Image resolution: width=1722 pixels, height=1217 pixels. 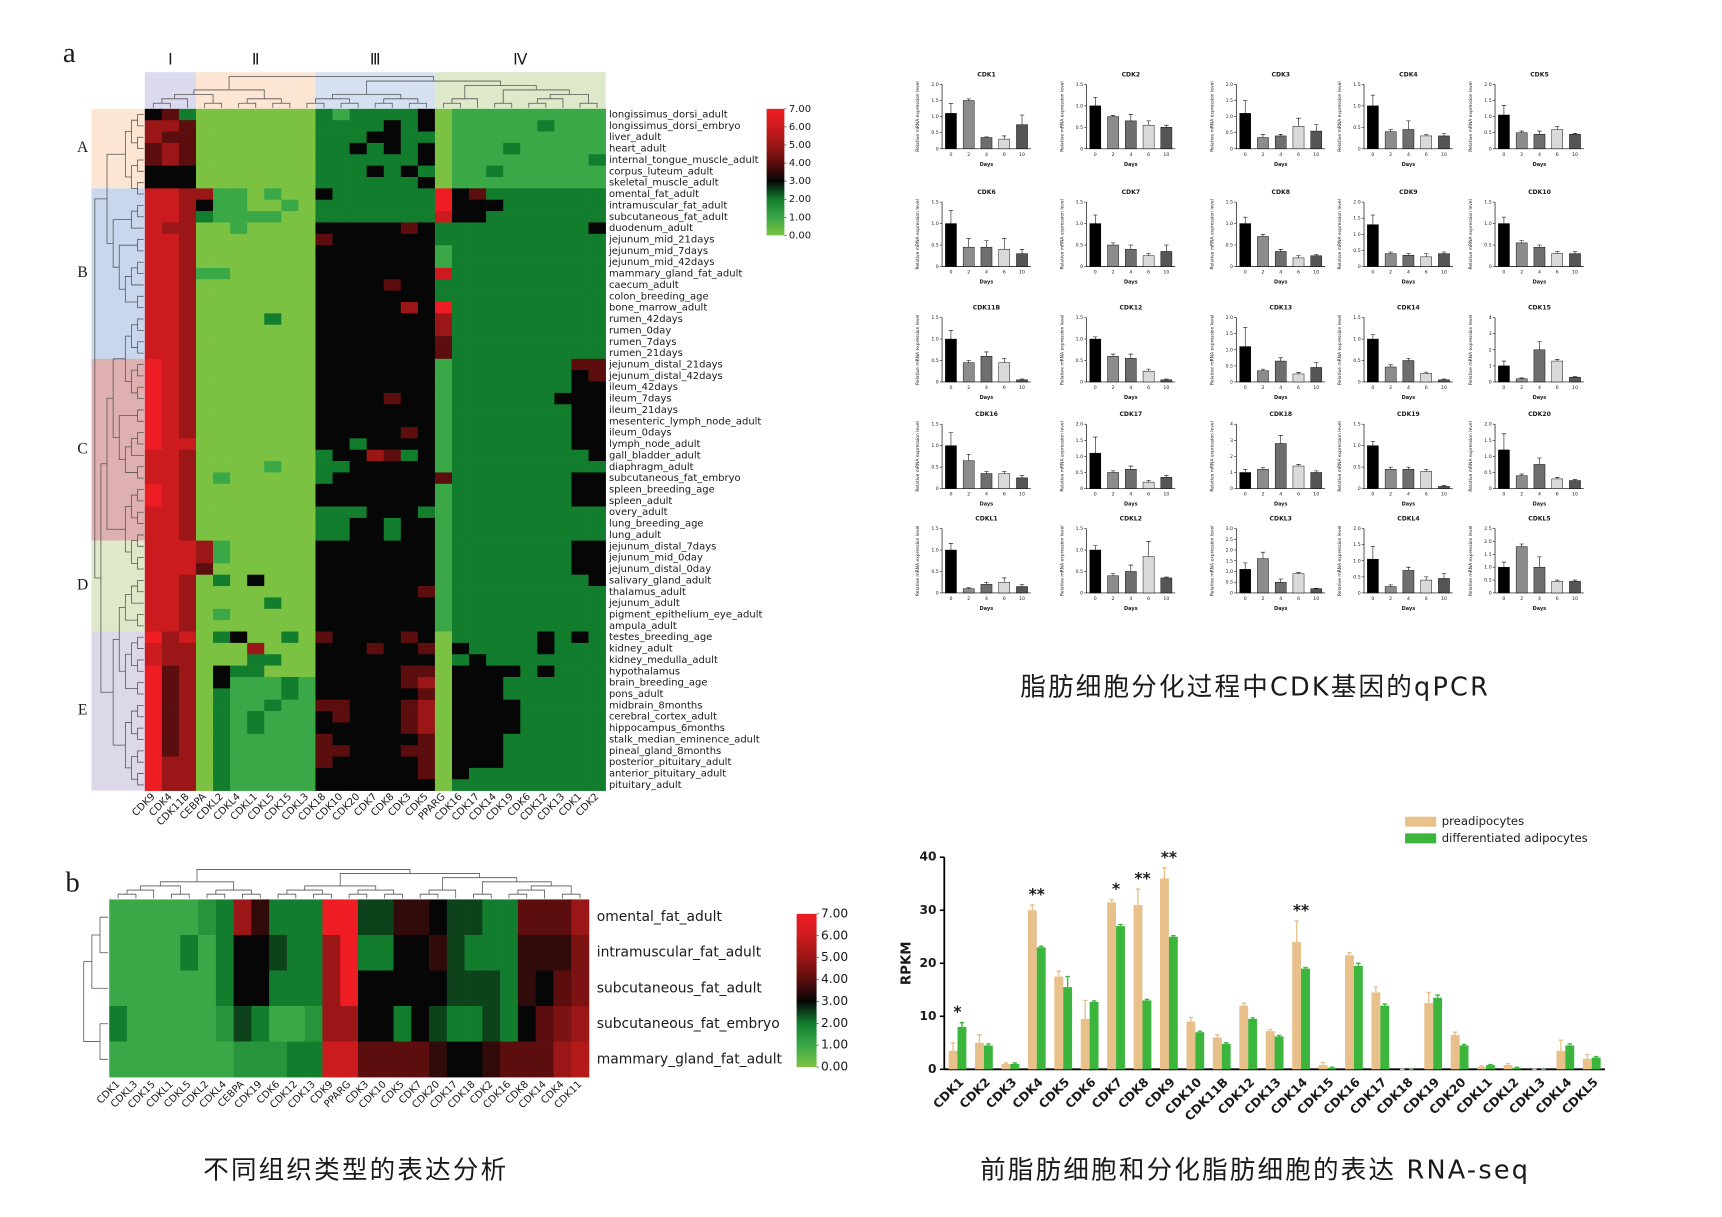 What do you see at coordinates (643, 387) in the screenshot?
I see `row-label: ileum_42days` at bounding box center [643, 387].